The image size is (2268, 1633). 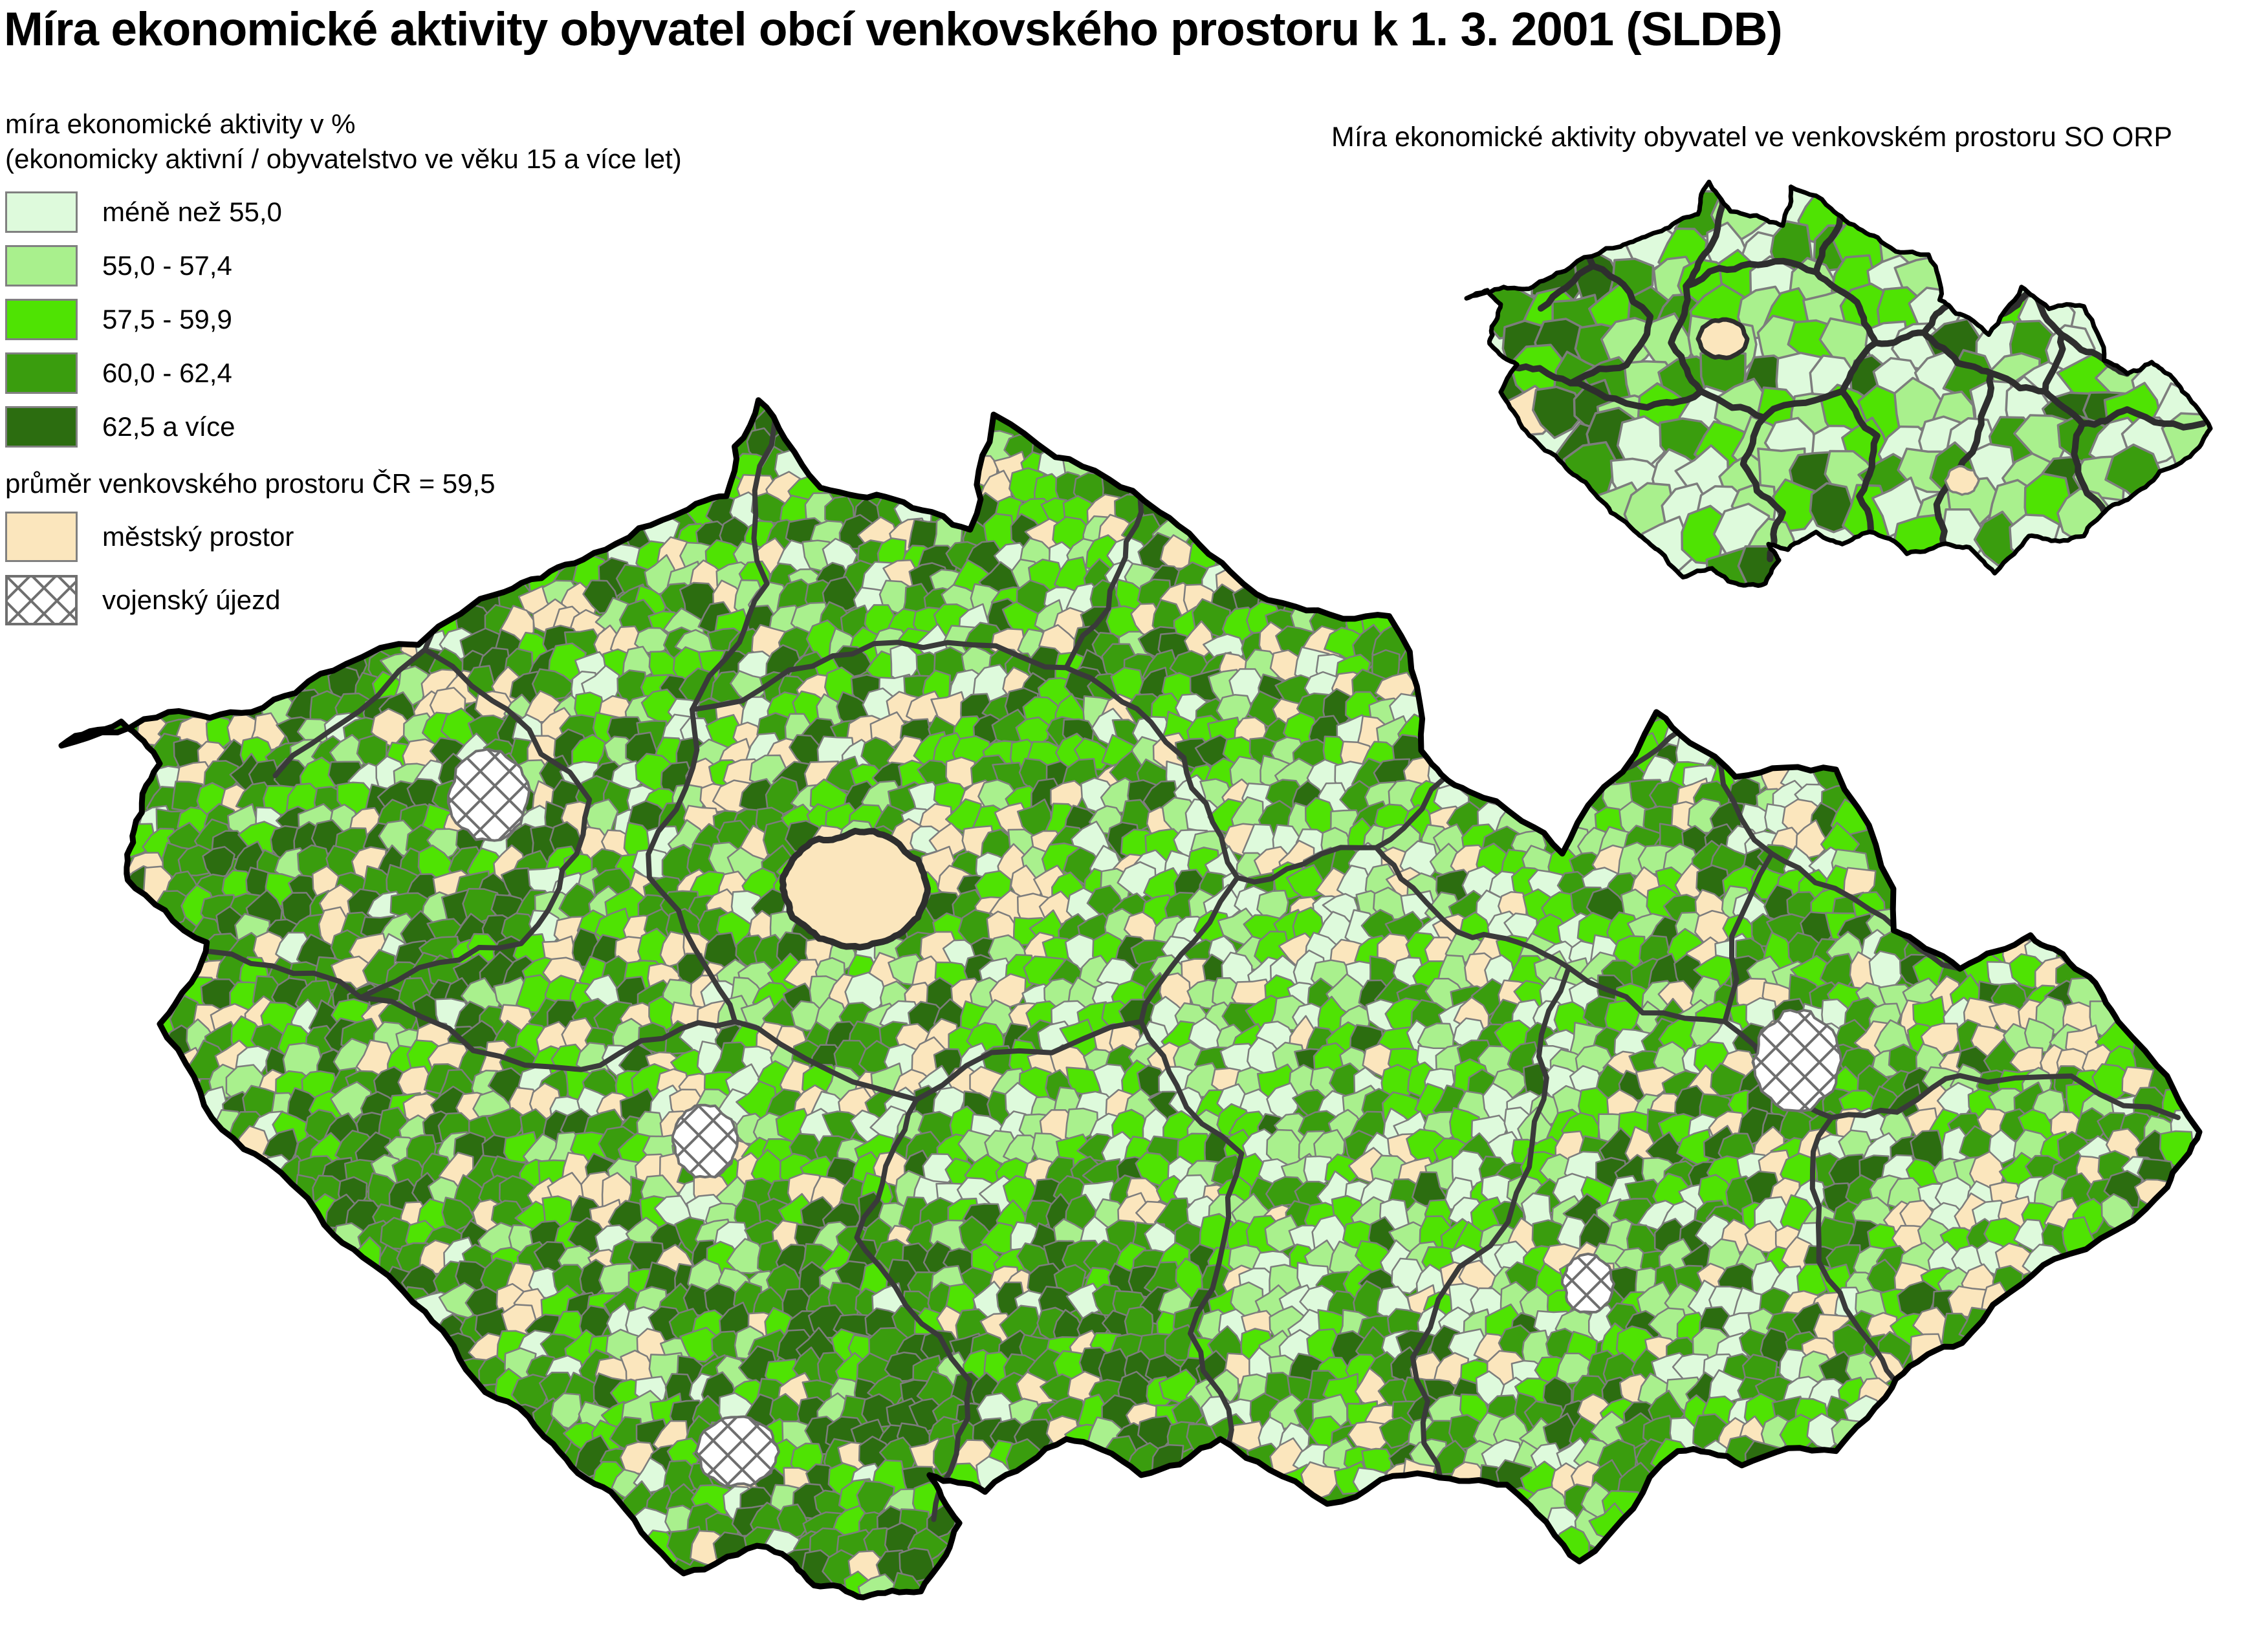 What do you see at coordinates (167, 265) in the screenshot?
I see `legend-item-label: 55,0 - 57,4` at bounding box center [167, 265].